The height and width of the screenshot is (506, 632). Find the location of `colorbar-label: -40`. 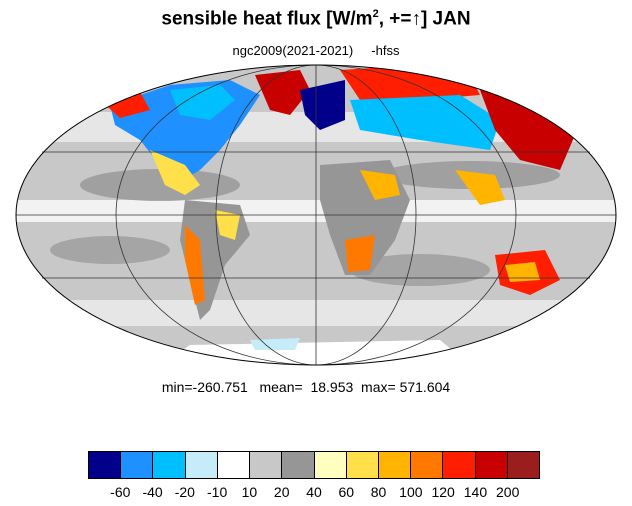

colorbar-label: -40 is located at coordinates (152, 492).